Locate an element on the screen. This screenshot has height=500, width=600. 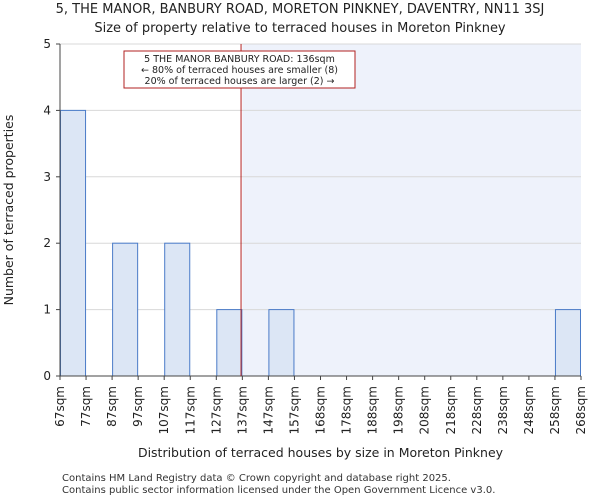
x-tick-label: 208sqm is located at coordinates (425, 410).